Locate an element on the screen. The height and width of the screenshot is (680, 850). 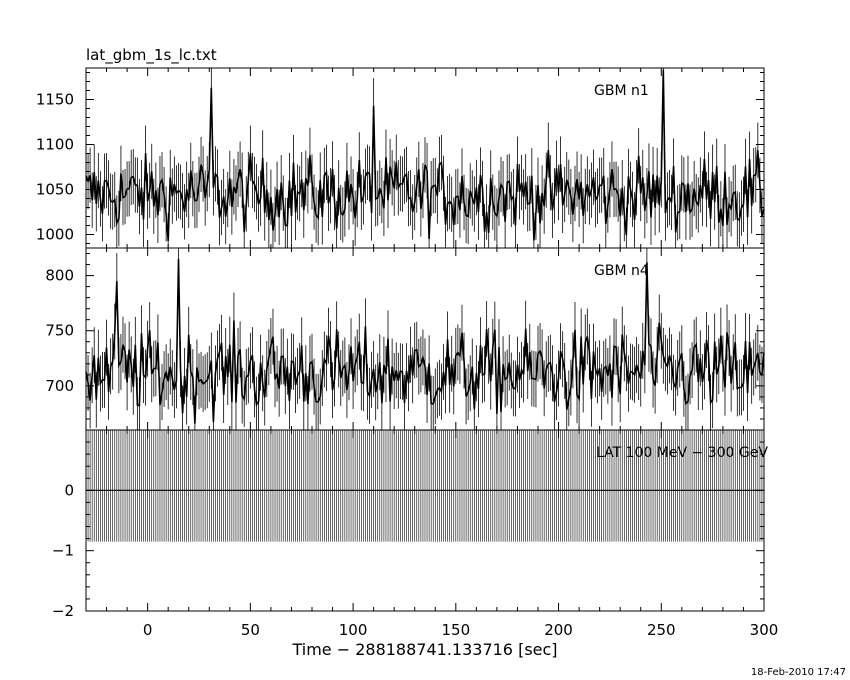
y-tick-label: 750 is located at coordinates (59, 331).